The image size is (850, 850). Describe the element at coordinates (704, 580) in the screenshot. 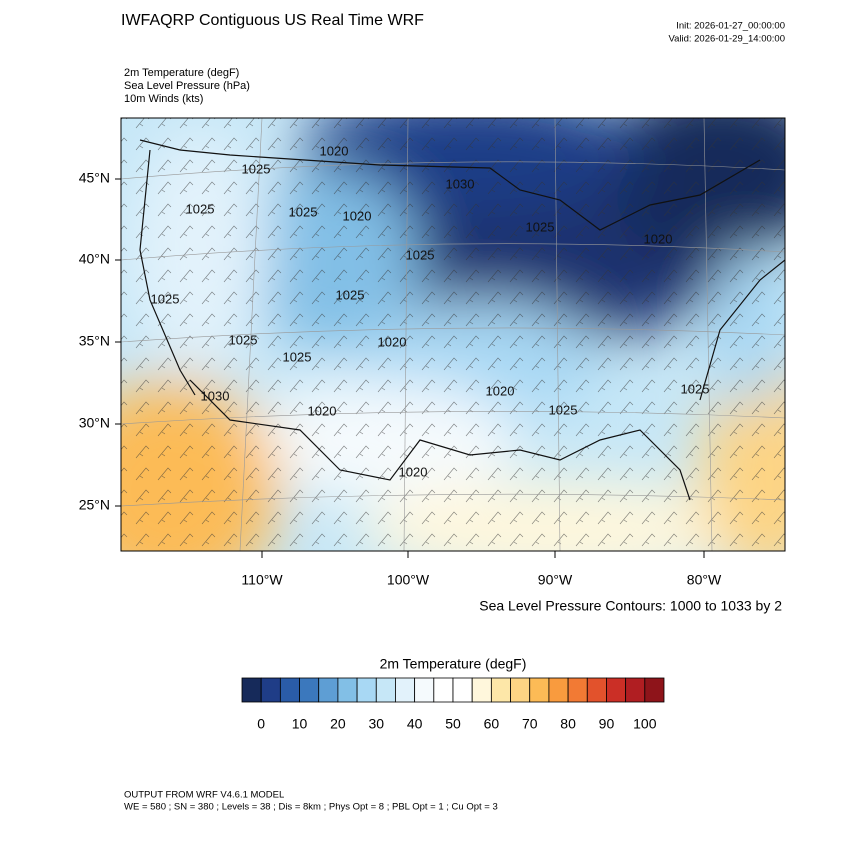

I see `lon-label: 80°W` at that location.